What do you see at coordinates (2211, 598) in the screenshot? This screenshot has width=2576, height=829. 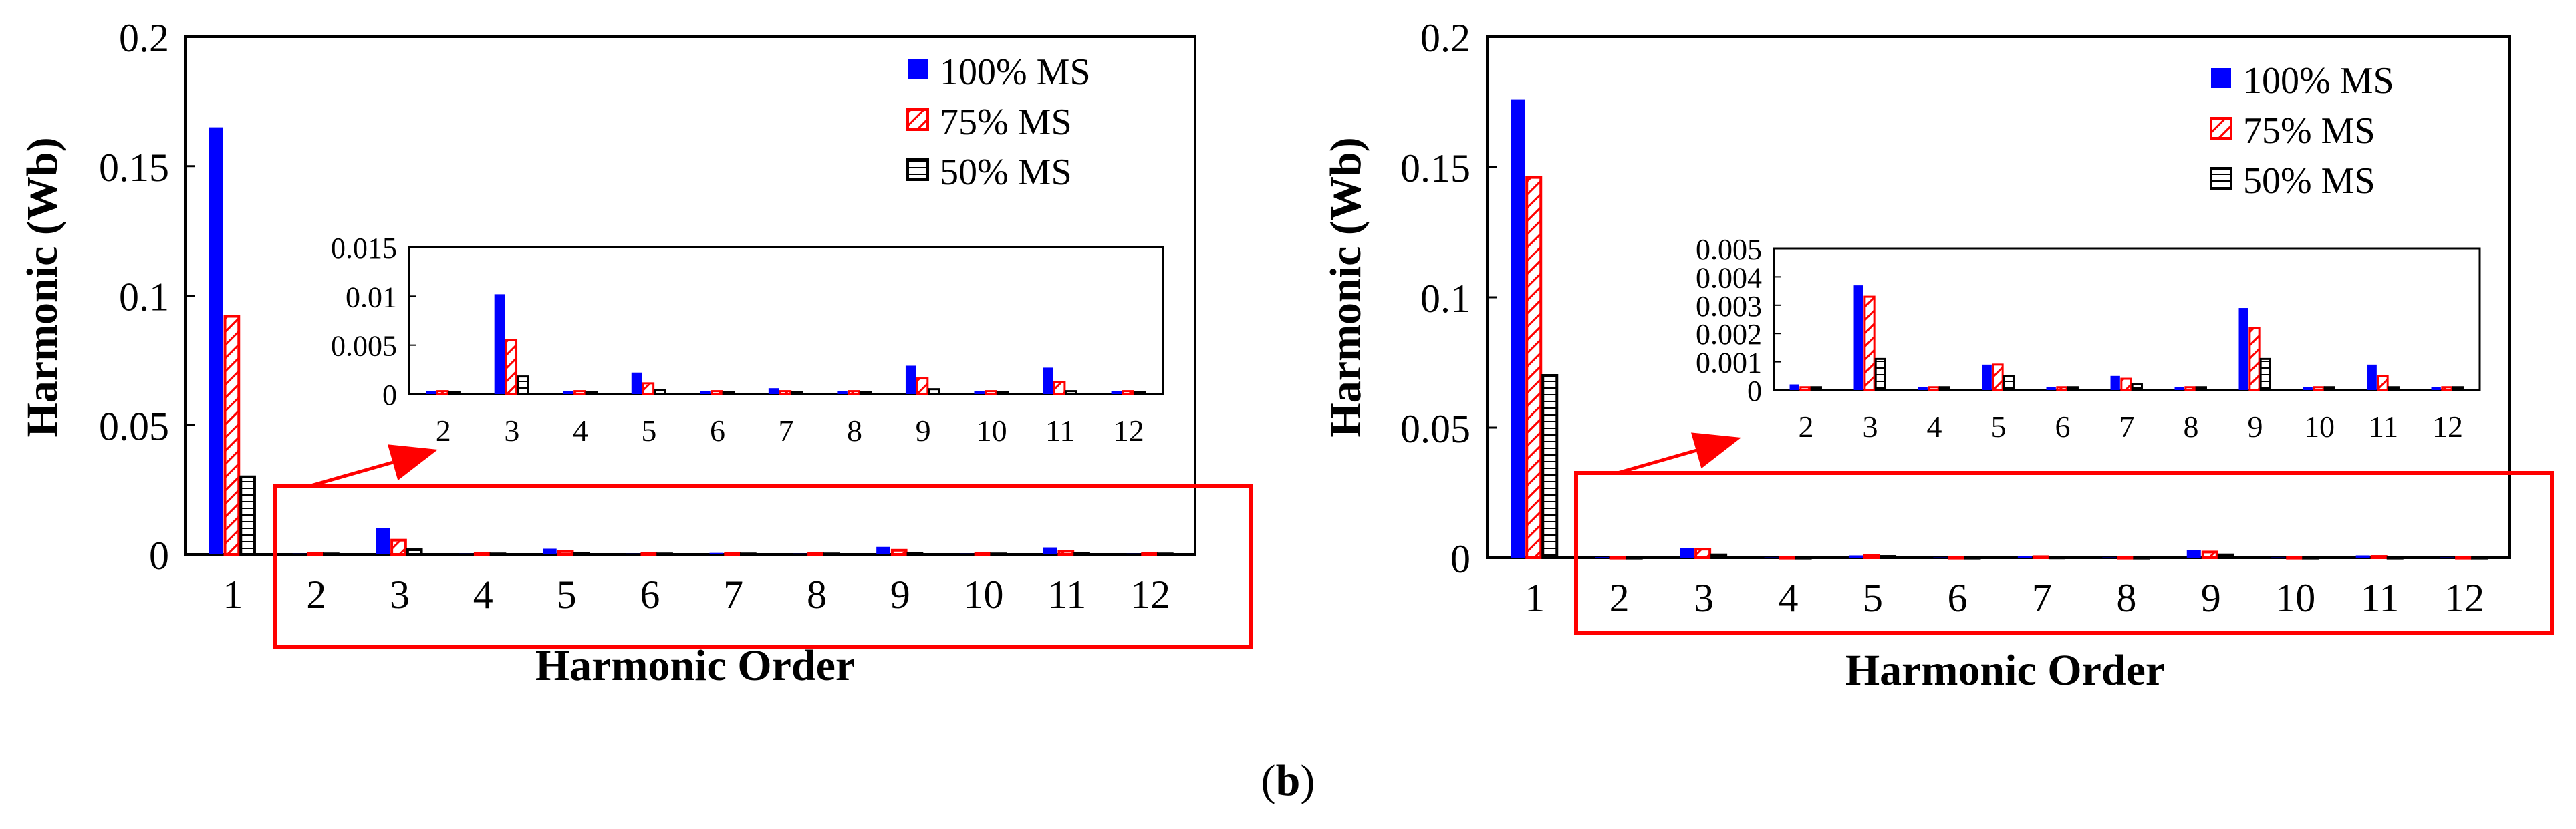 I see `x-tick-label: 9` at bounding box center [2211, 598].